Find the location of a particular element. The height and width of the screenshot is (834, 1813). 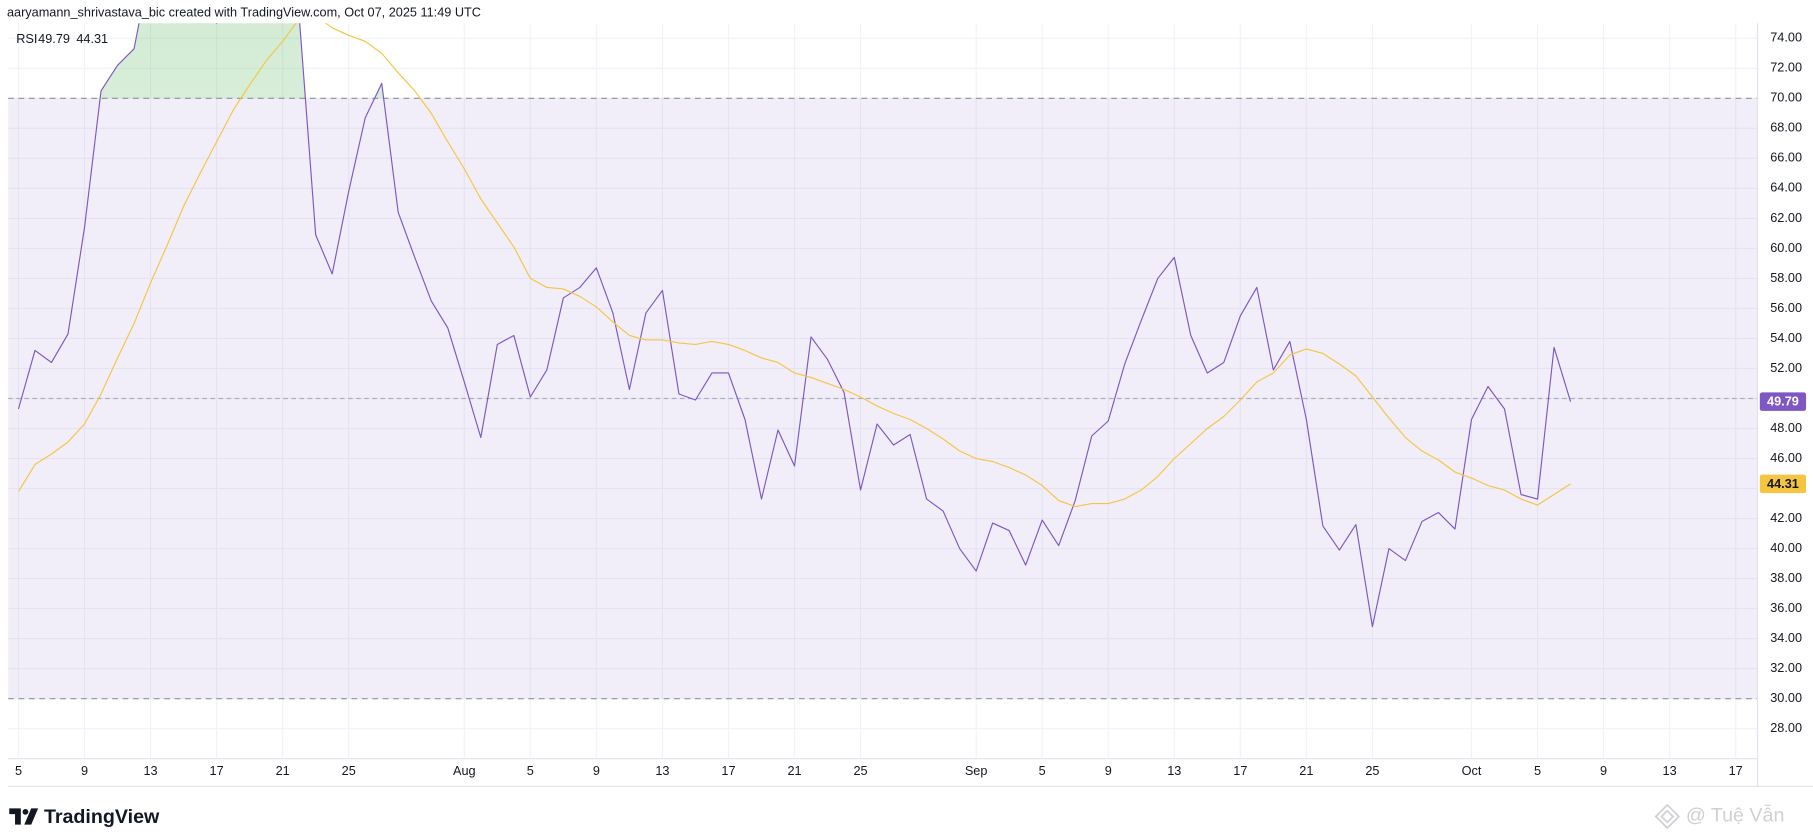

x-tick-label: Aug is located at coordinates (464, 770).